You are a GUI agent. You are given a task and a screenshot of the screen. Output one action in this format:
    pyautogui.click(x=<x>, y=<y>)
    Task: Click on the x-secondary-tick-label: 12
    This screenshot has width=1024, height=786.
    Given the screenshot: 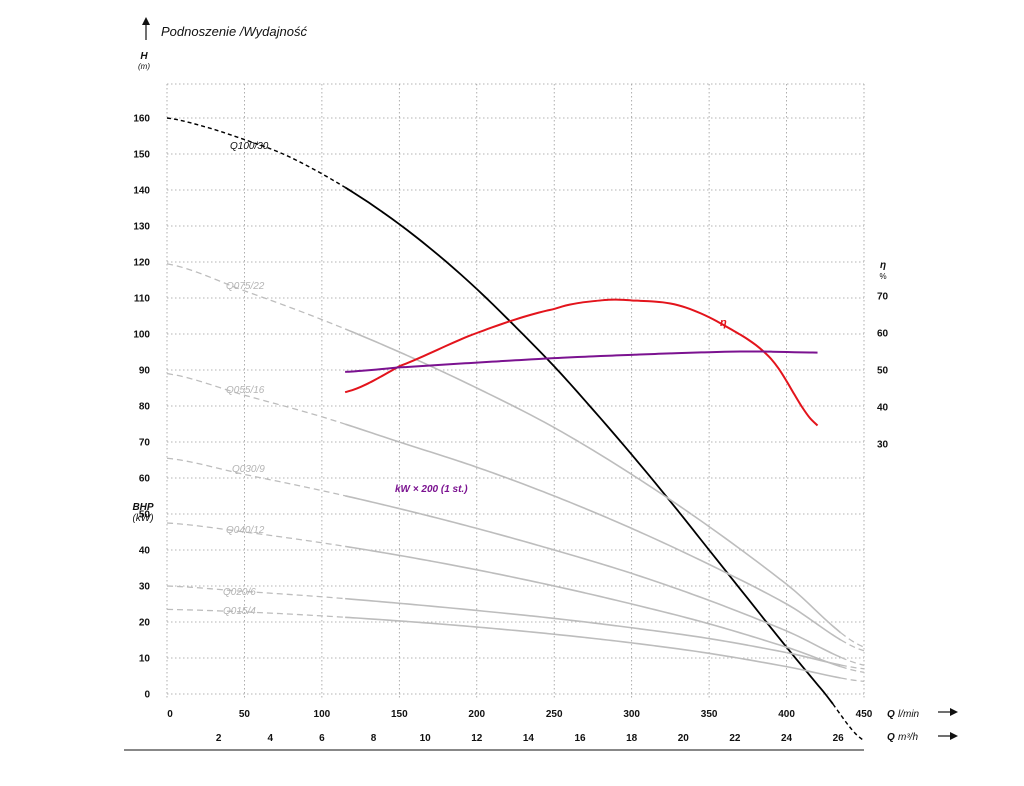 What is the action you would take?
    pyautogui.click(x=477, y=738)
    